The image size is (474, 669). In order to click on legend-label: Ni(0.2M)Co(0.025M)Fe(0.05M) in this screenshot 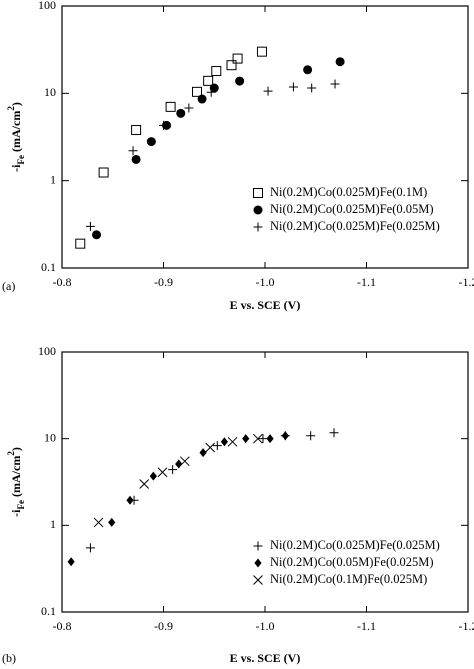, I will do `click(352, 209)`.